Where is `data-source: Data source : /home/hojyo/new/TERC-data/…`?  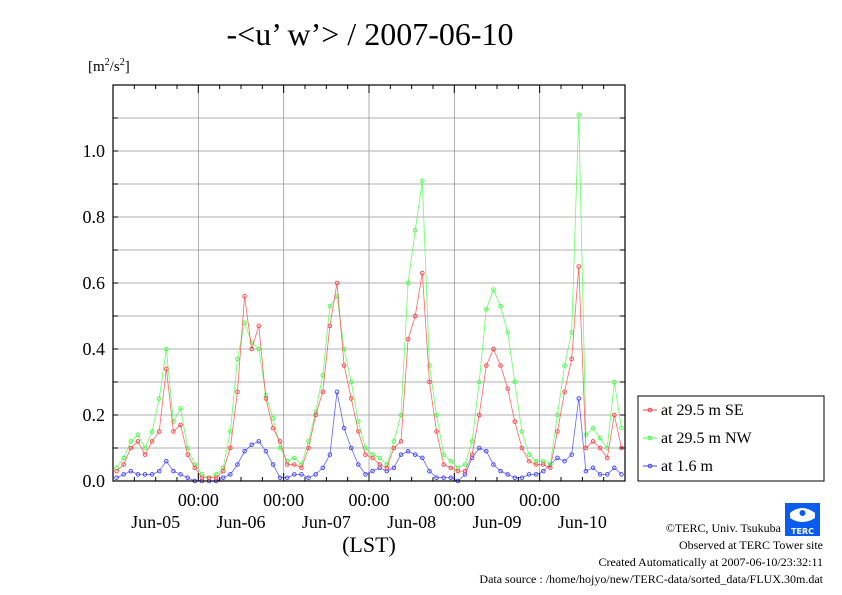
data-source: Data source : /home/hojyo/new/TERC-data/… is located at coordinates (651, 579).